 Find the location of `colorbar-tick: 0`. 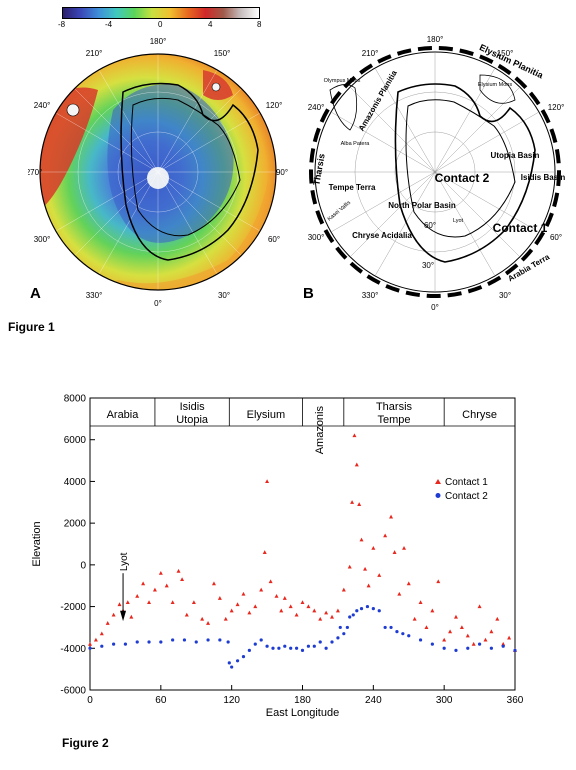

colorbar-tick: 0 is located at coordinates (160, 24).